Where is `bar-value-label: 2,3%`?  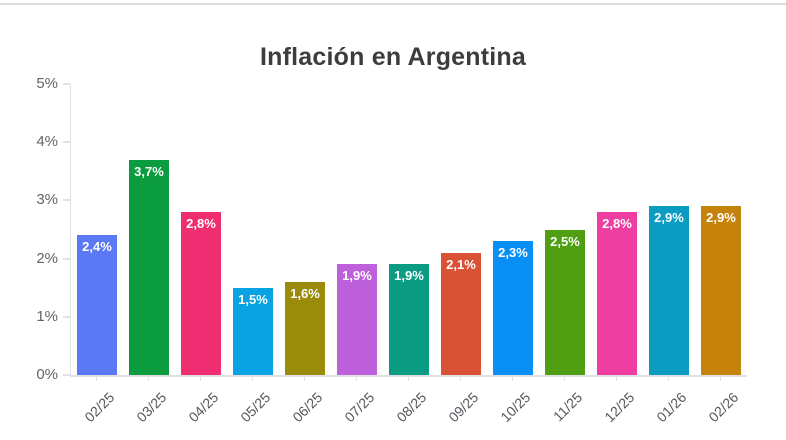 bar-value-label: 2,3% is located at coordinates (513, 253).